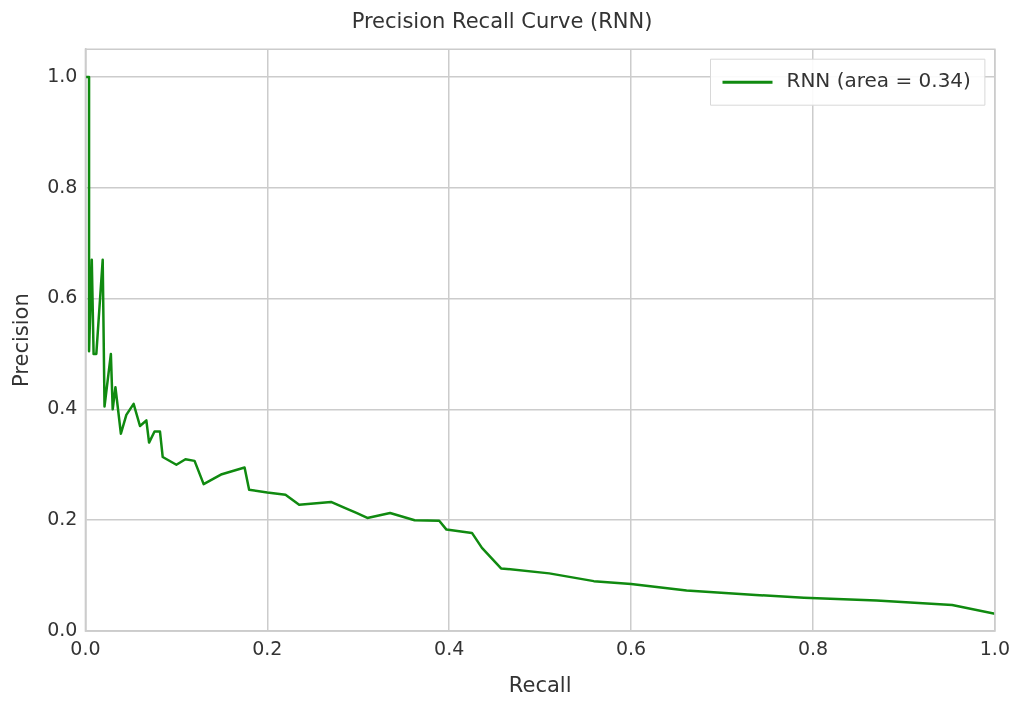  What do you see at coordinates (62, 74) in the screenshot?
I see `y-tick-label: 1.0` at bounding box center [62, 74].